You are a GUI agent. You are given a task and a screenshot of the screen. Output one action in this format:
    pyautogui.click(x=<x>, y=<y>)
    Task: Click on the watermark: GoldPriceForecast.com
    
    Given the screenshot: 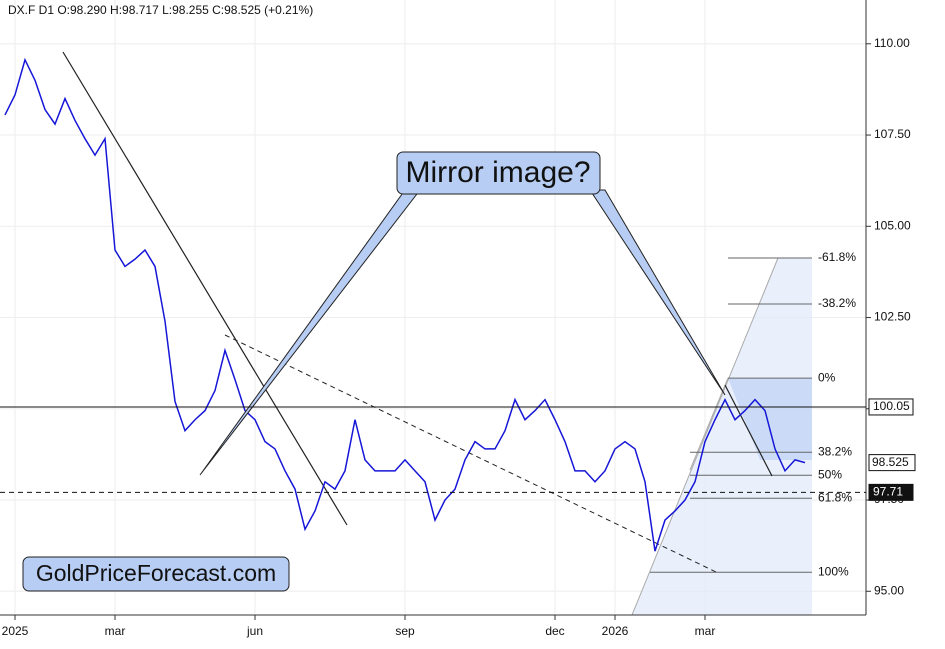 What is the action you would take?
    pyautogui.click(x=156, y=573)
    